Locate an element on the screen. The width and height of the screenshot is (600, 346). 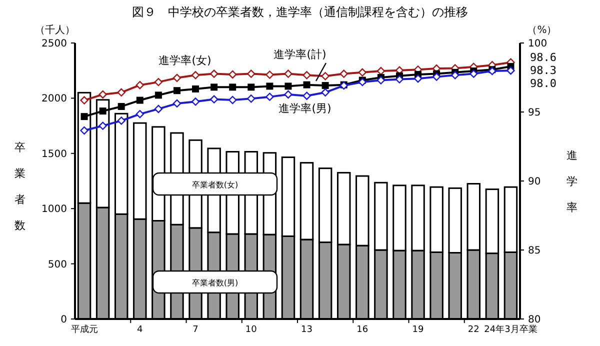
y2-tick-label: 100 is located at coordinates (538, 44).